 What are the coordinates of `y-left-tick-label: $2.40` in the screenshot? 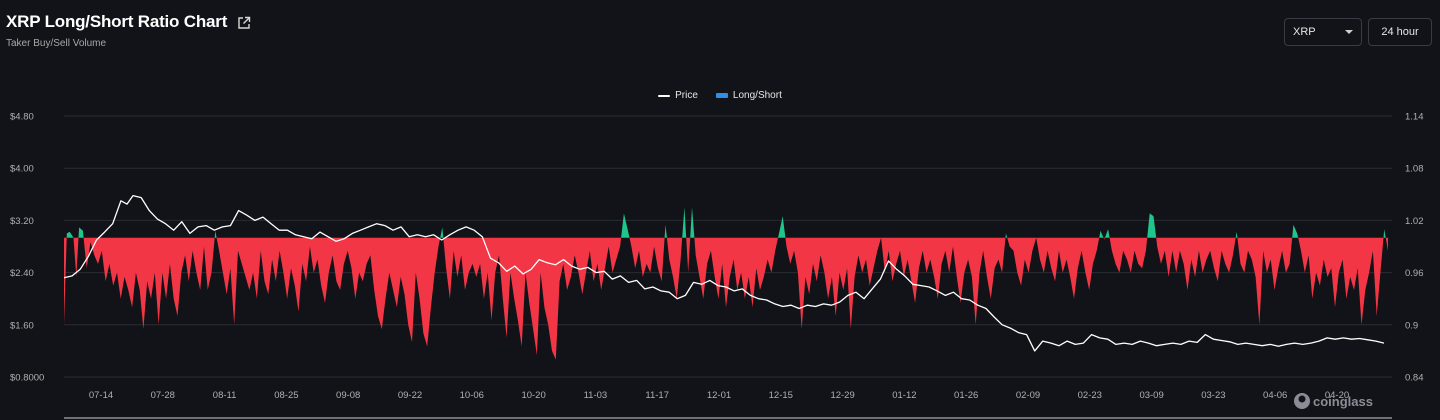 It's located at (22, 273).